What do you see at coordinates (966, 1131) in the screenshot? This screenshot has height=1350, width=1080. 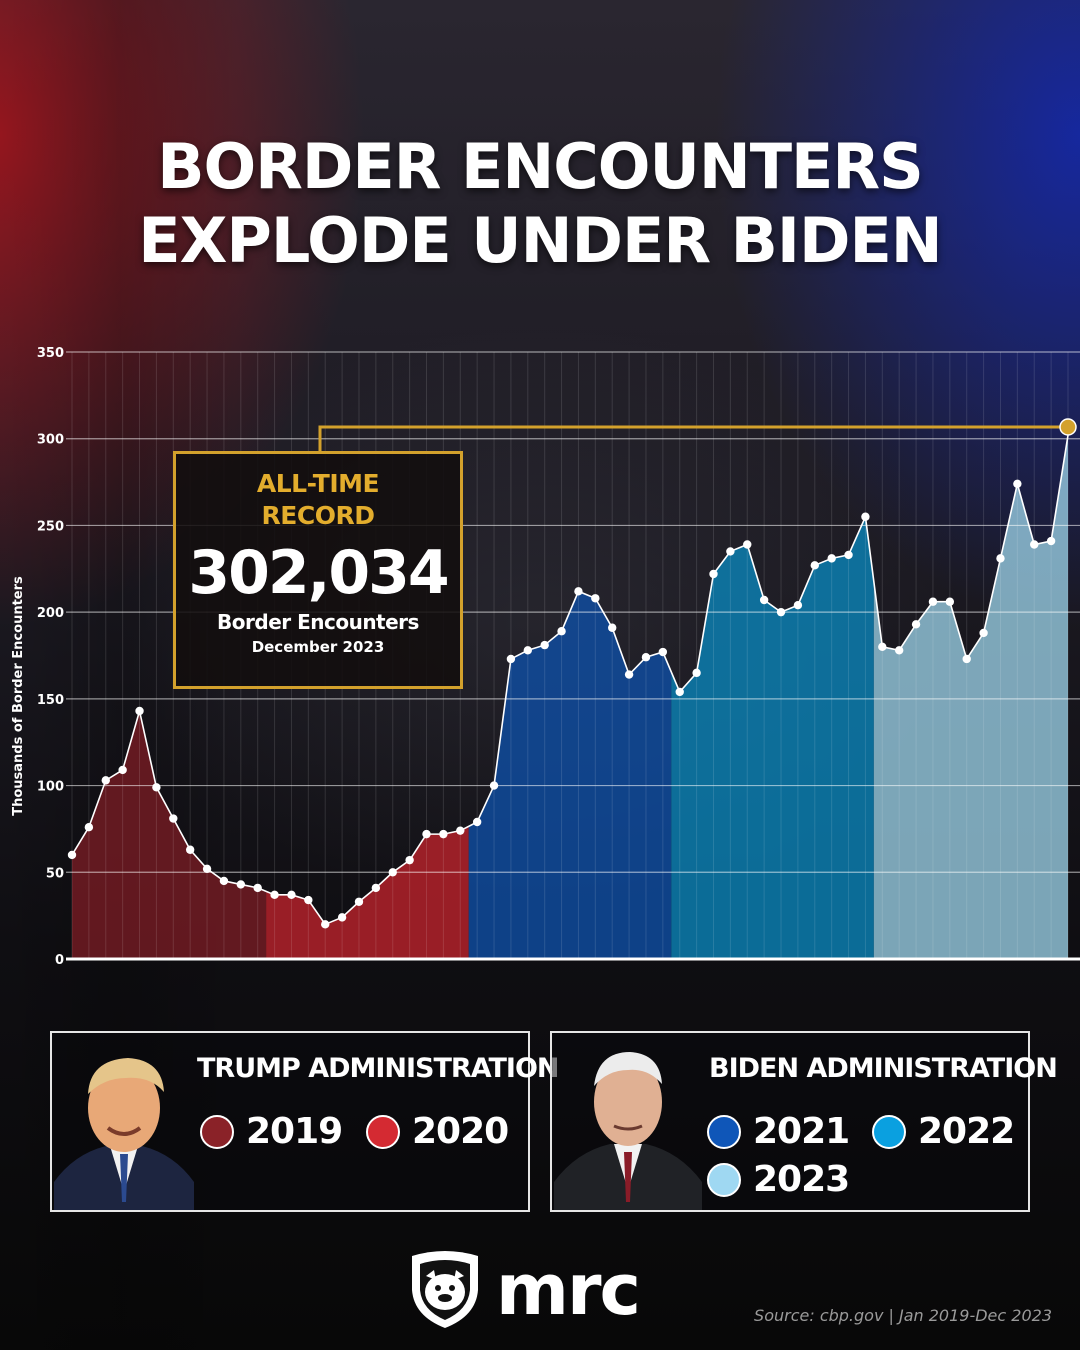 I see `legend-label-2022: 2022` at bounding box center [966, 1131].